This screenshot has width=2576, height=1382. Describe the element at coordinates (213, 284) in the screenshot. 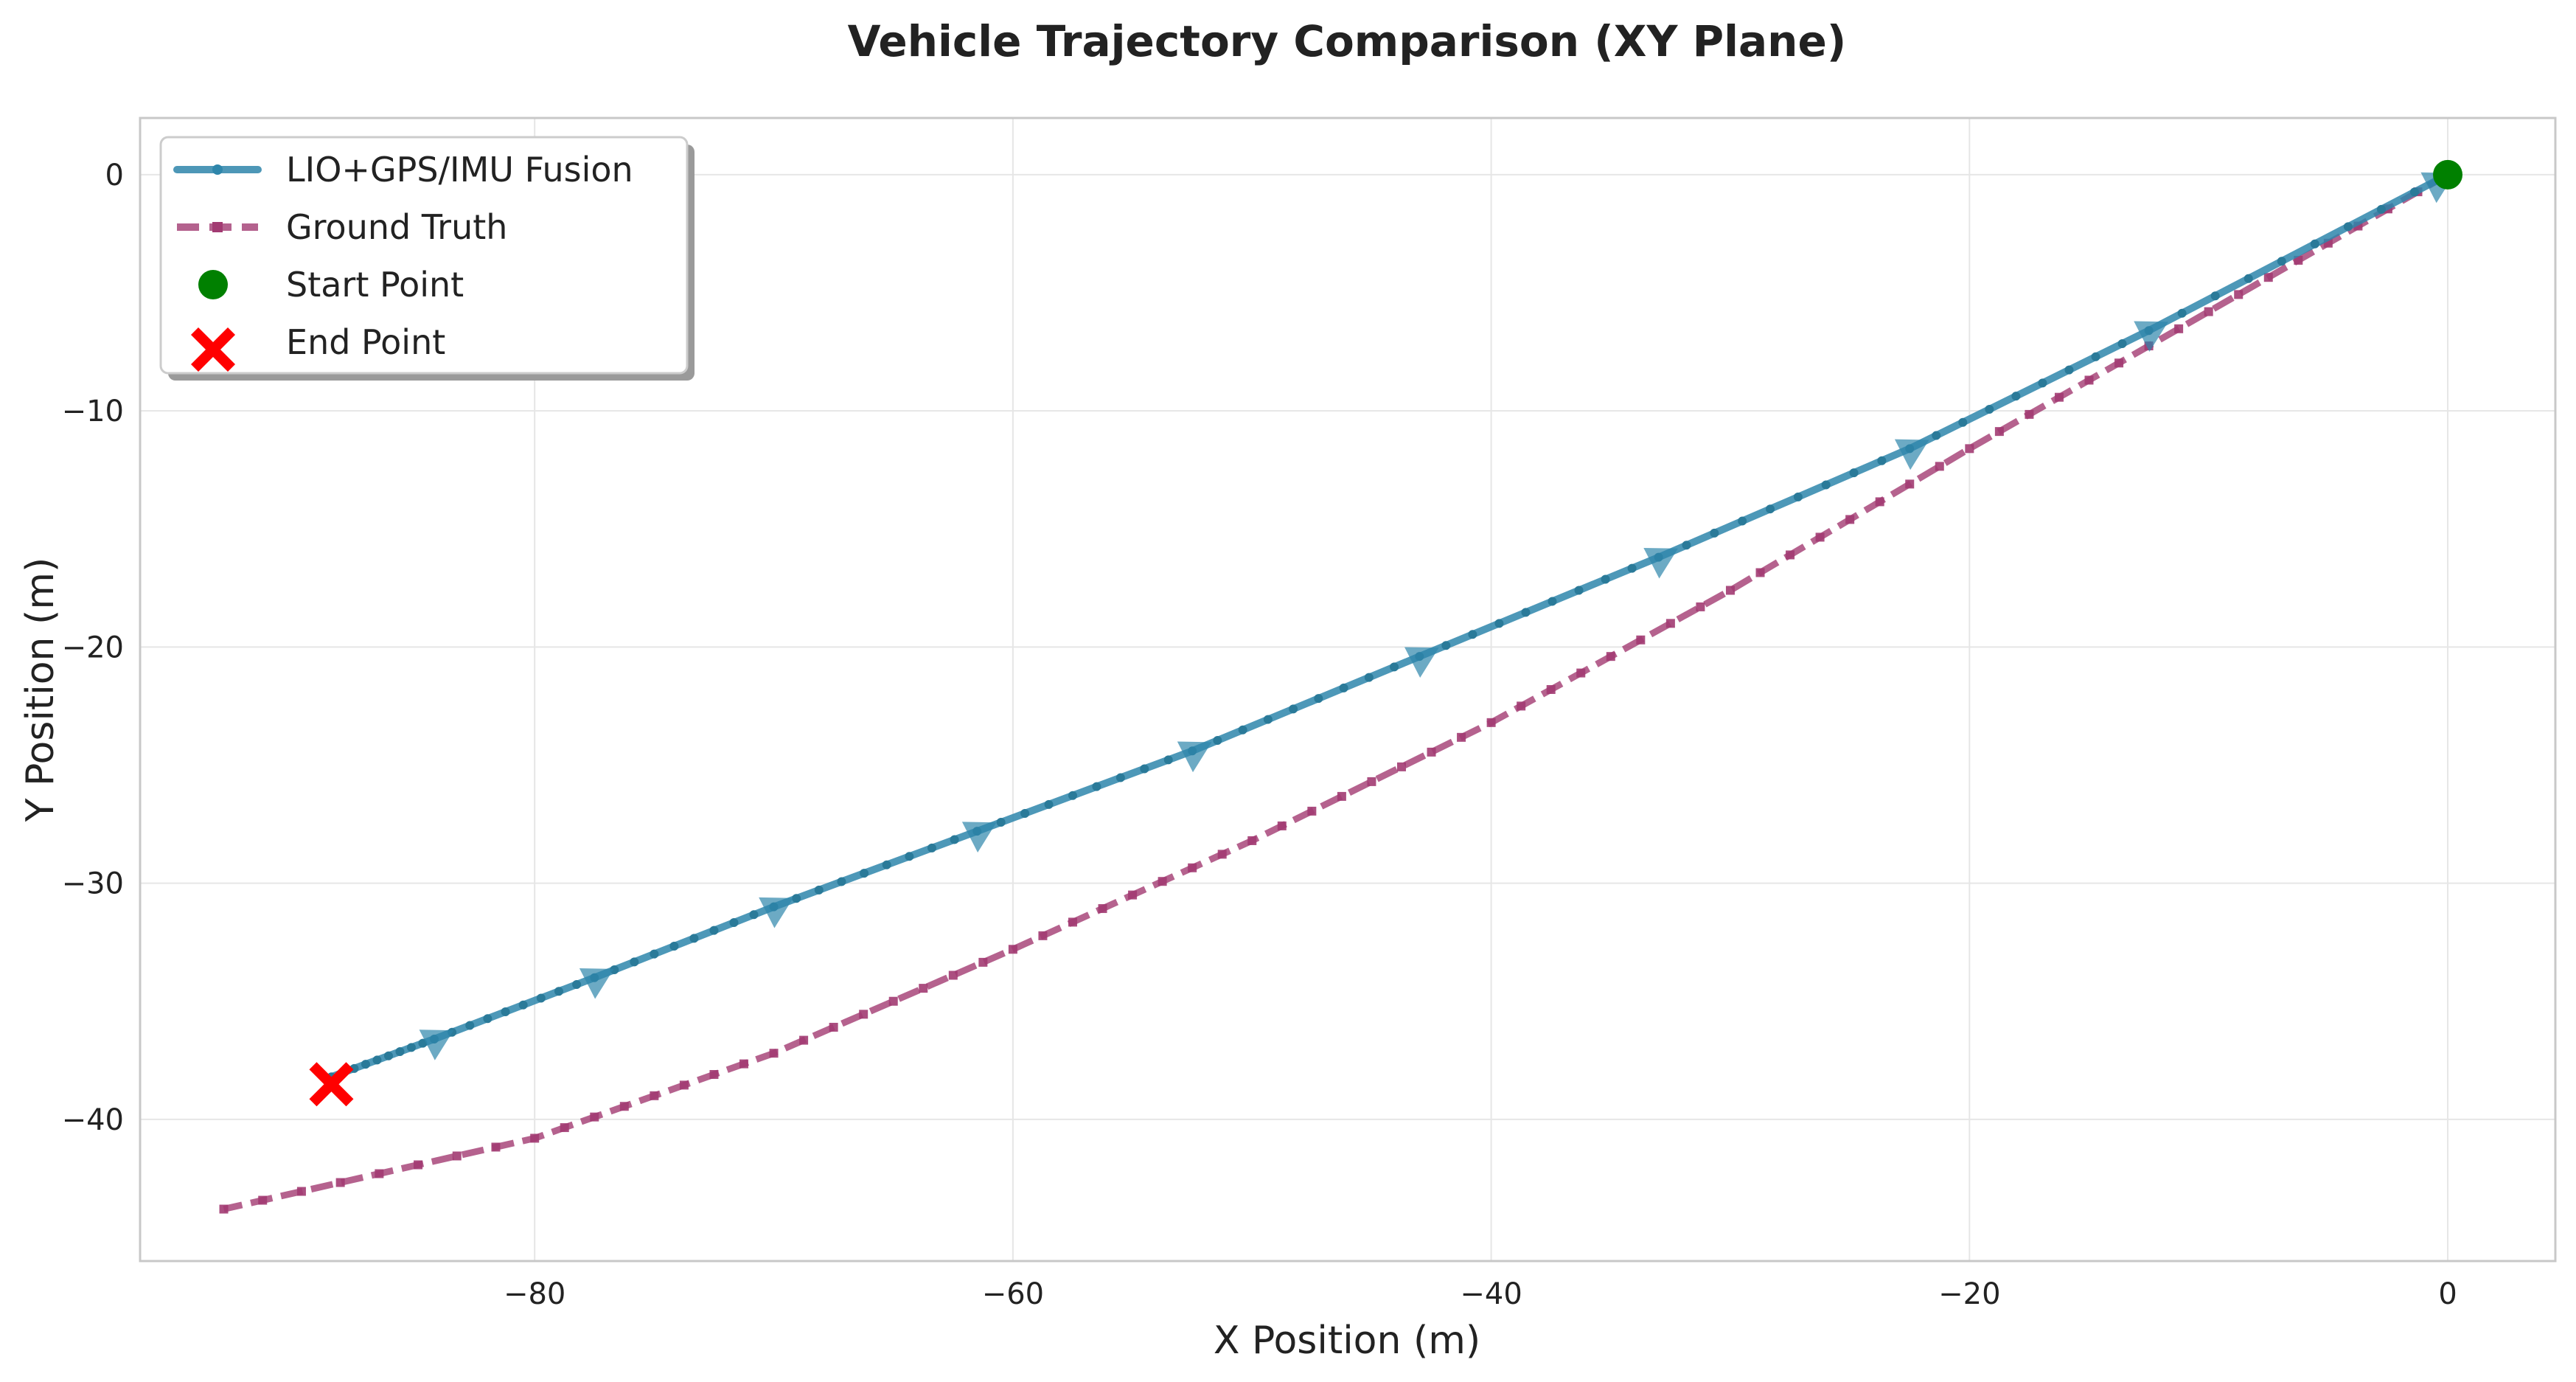

I see `legend-start-marker` at that location.